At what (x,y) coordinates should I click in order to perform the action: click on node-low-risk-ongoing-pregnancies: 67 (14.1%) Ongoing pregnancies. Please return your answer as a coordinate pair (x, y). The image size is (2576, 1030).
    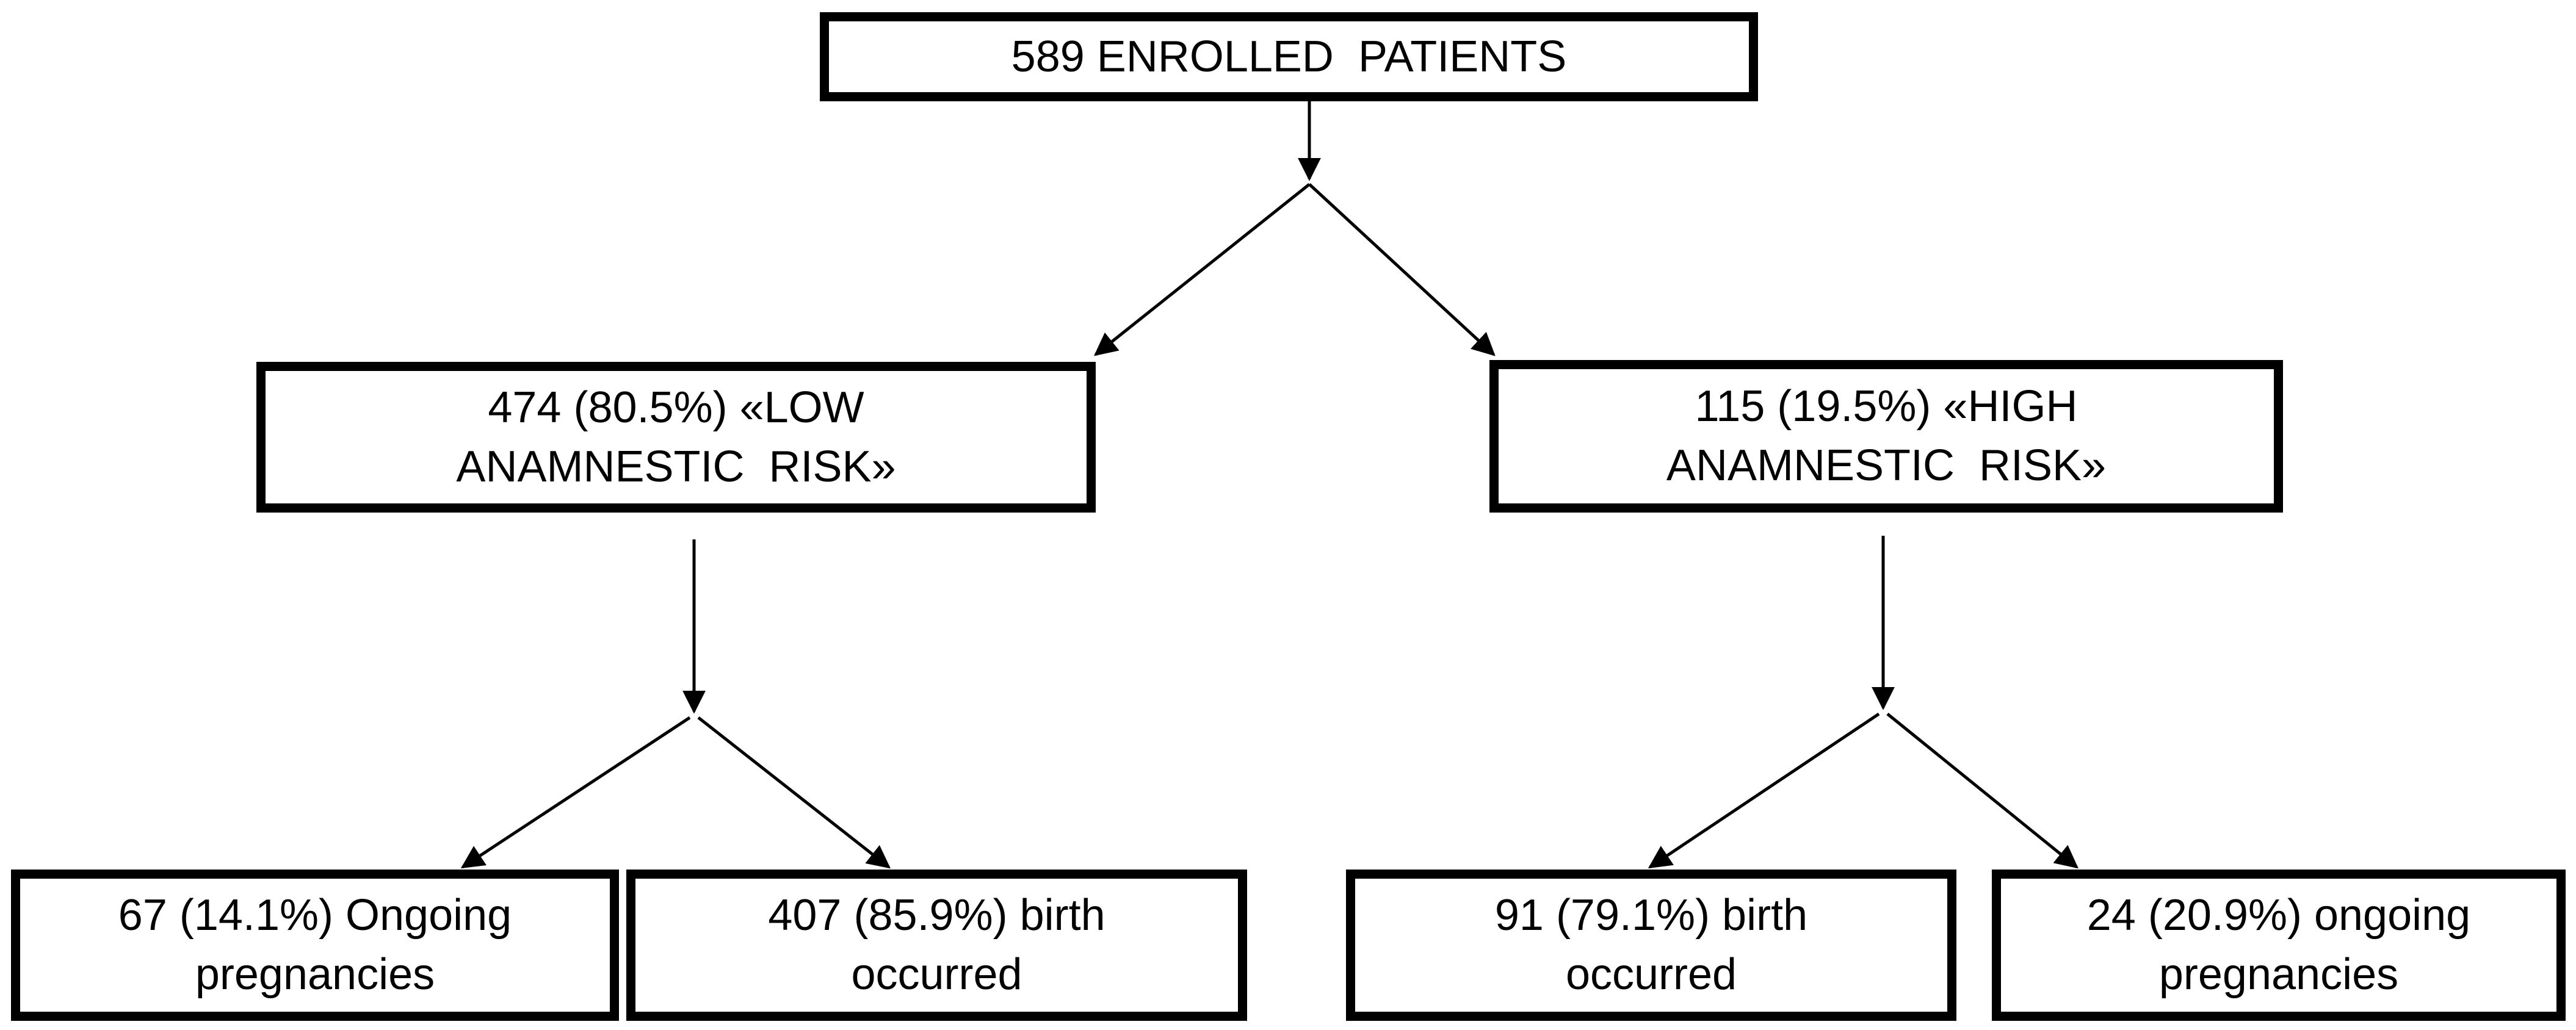
    Looking at the image, I should click on (315, 946).